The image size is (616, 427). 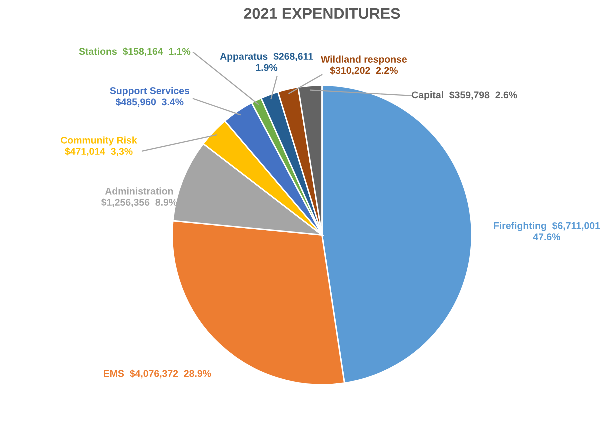 What do you see at coordinates (139, 191) in the screenshot?
I see `slice-label: Administration` at bounding box center [139, 191].